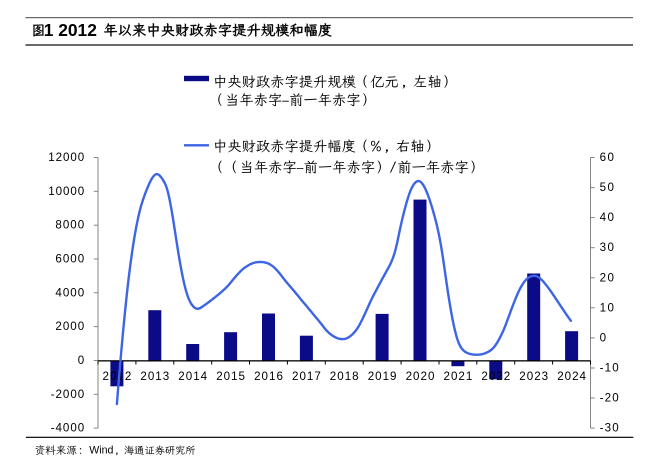  Describe the element at coordinates (495, 376) in the screenshot. I see `svg-text: 2022` at that location.